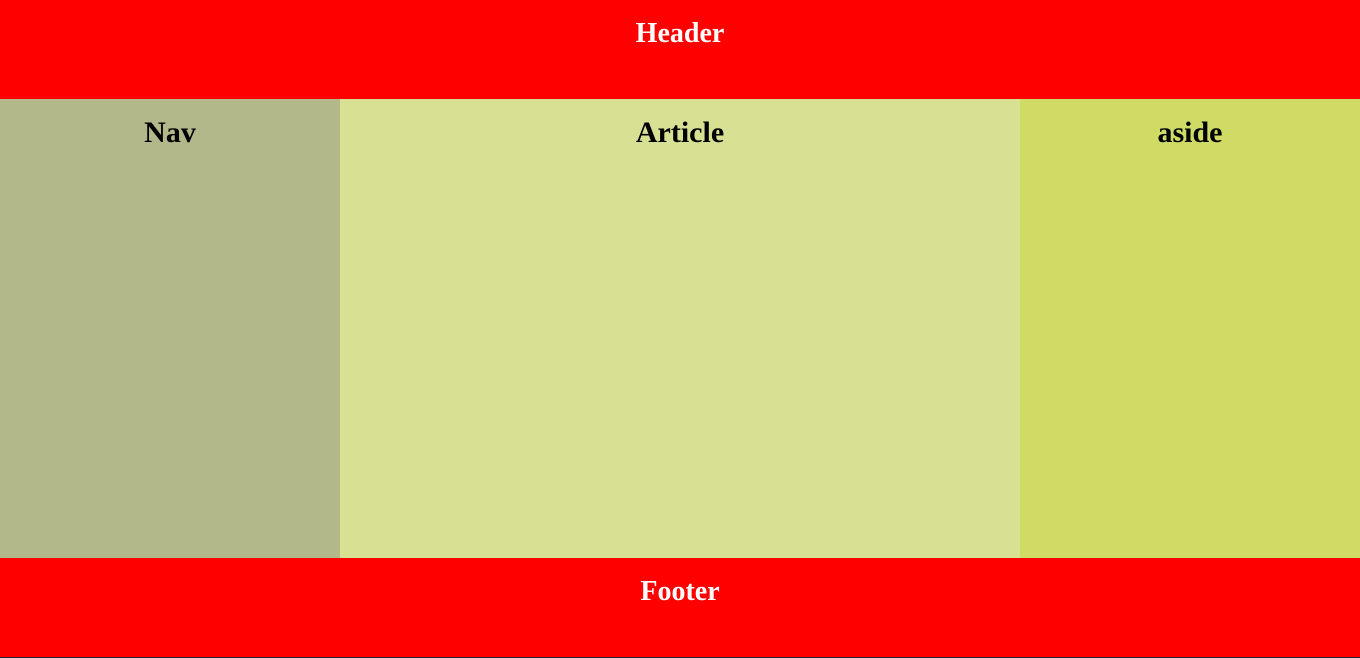  What do you see at coordinates (1190, 132) in the screenshot?
I see `aside-title: aside` at bounding box center [1190, 132].